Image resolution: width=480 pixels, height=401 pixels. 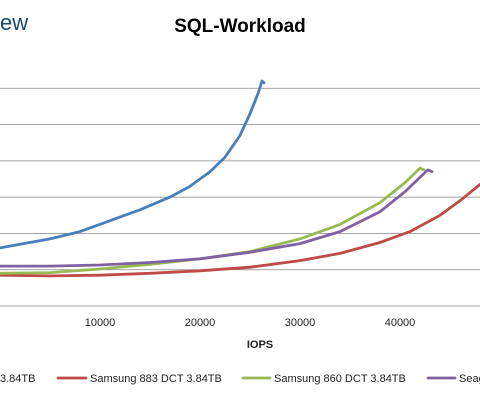 I want to click on legend-label: 3.84TB, so click(x=17, y=379).